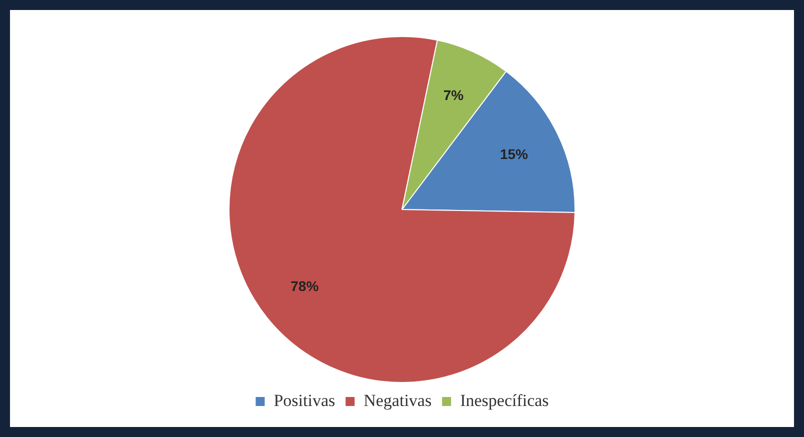 Image resolution: width=804 pixels, height=437 pixels. I want to click on data-label: 15%, so click(514, 154).